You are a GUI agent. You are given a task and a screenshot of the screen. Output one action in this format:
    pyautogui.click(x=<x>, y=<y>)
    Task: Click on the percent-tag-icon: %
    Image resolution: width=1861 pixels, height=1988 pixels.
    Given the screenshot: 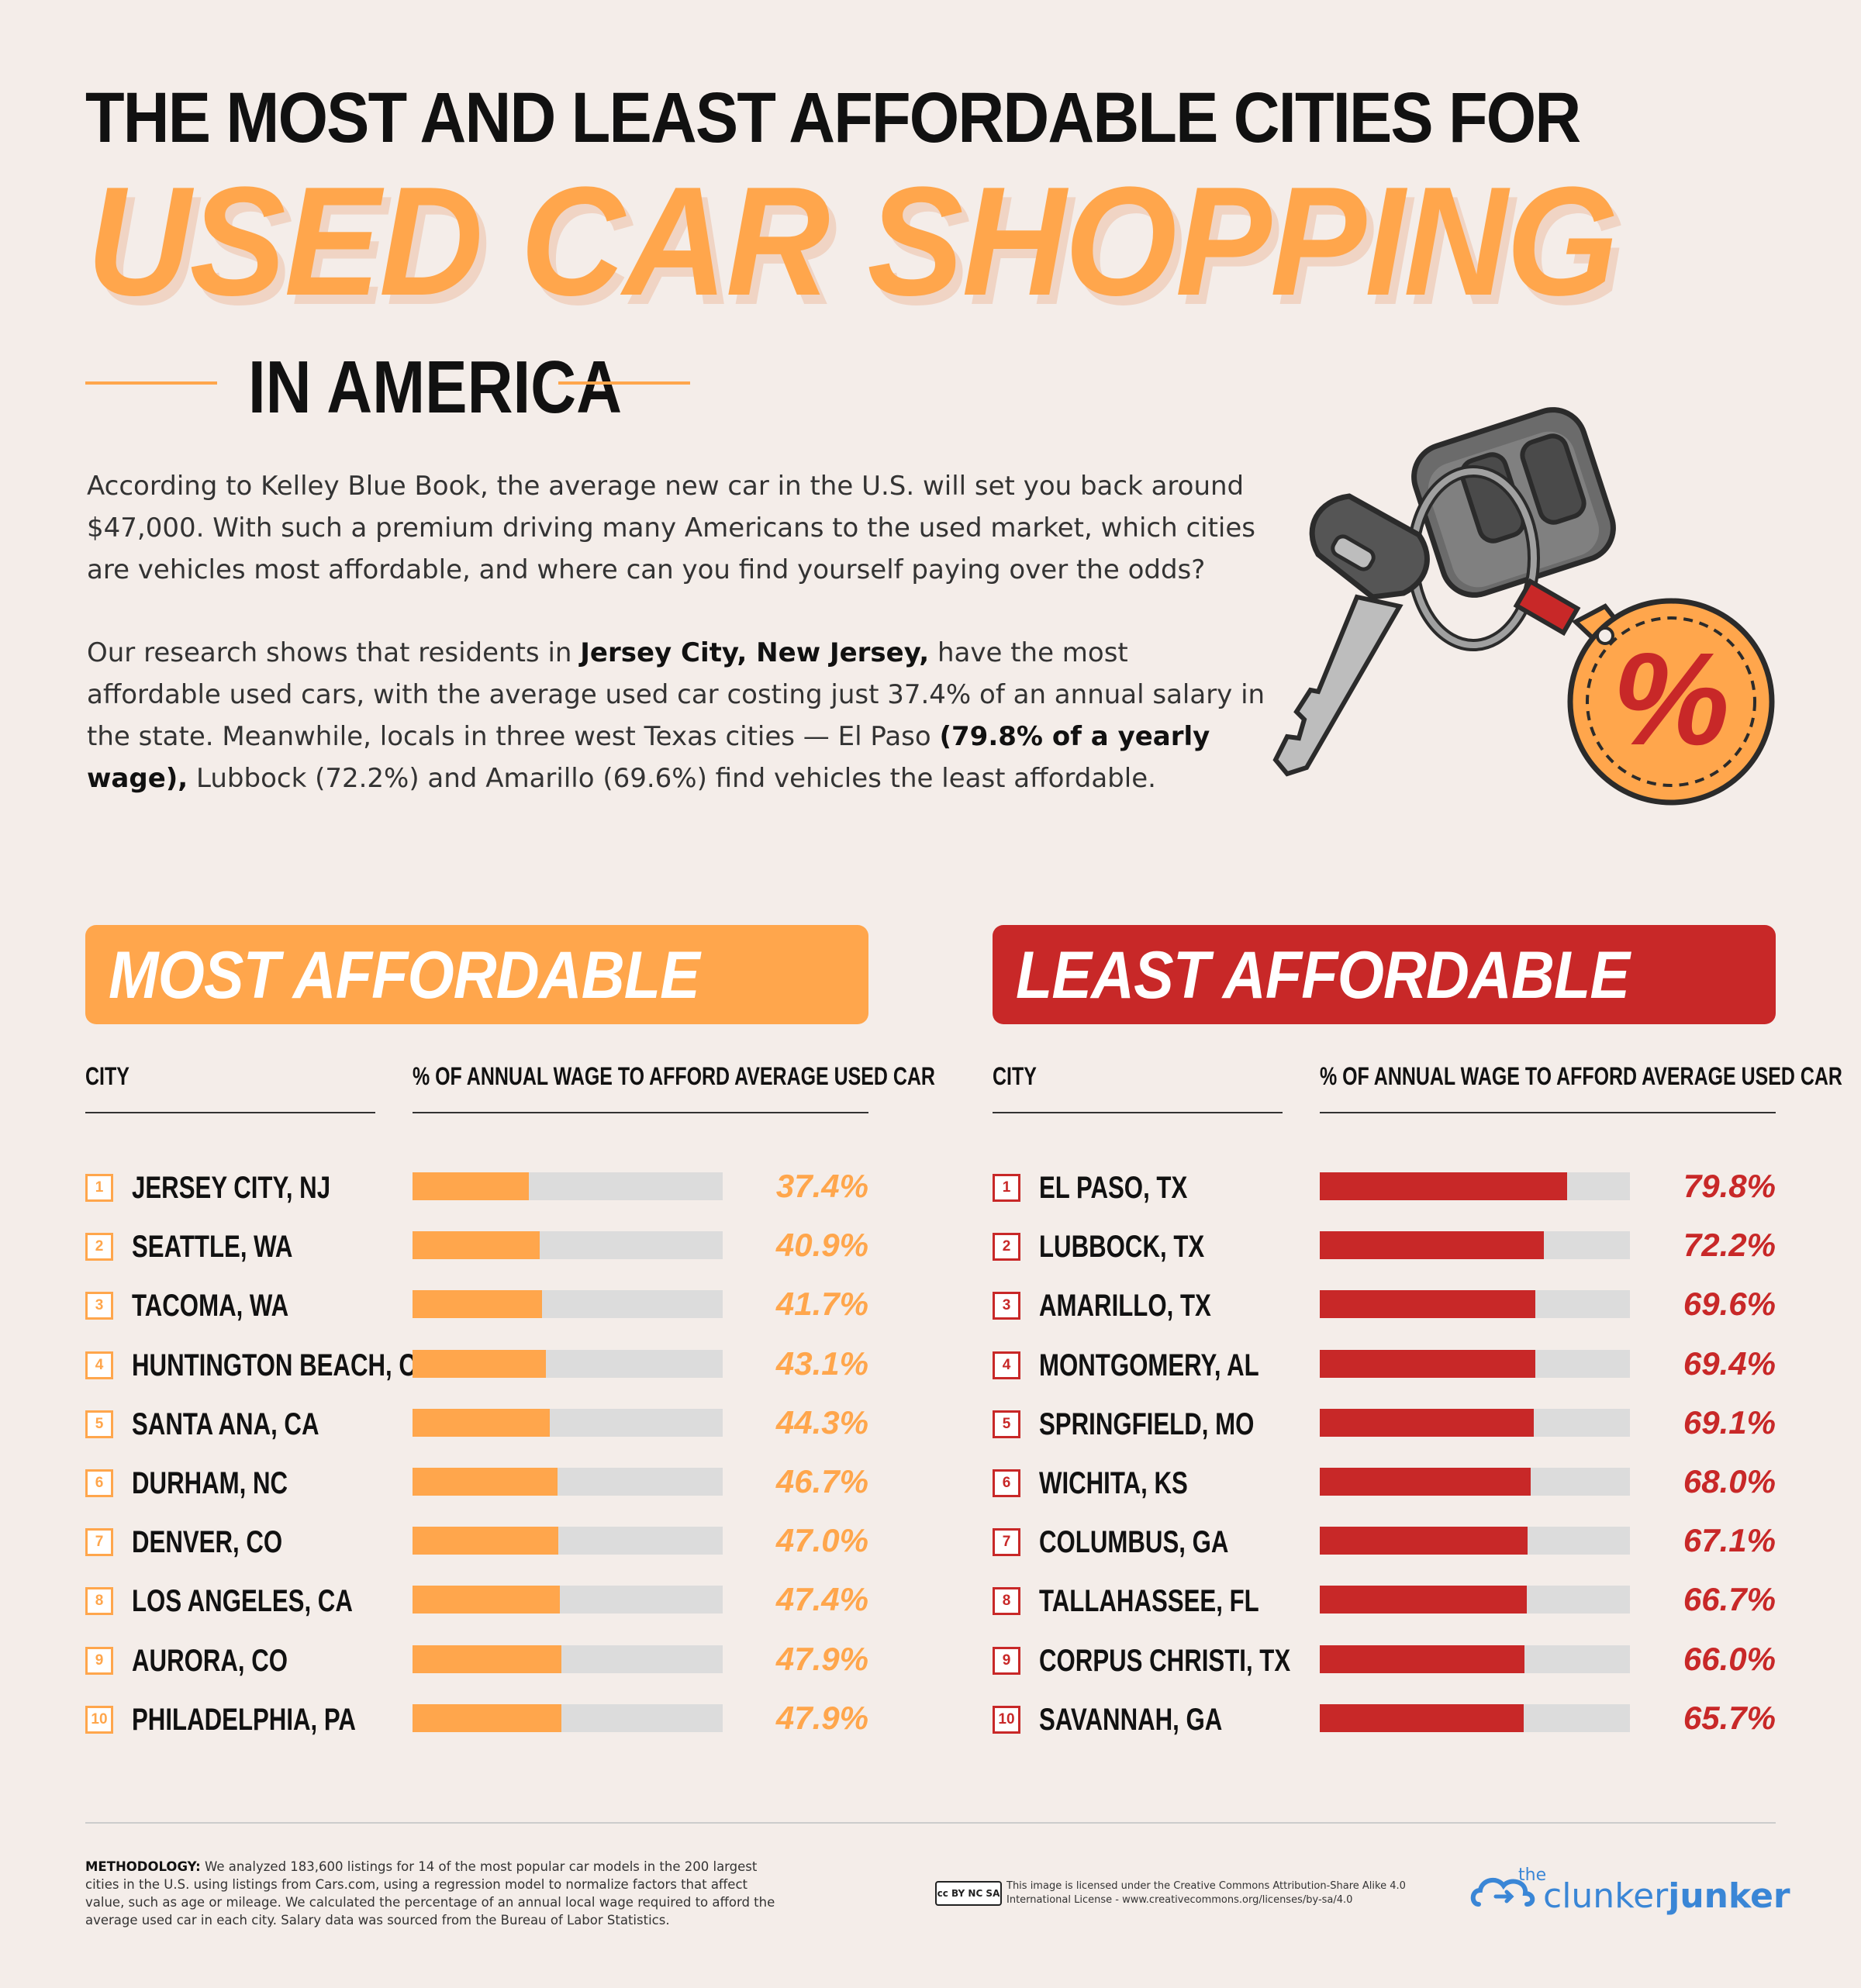 What is the action you would take?
    pyautogui.click(x=1671, y=702)
    